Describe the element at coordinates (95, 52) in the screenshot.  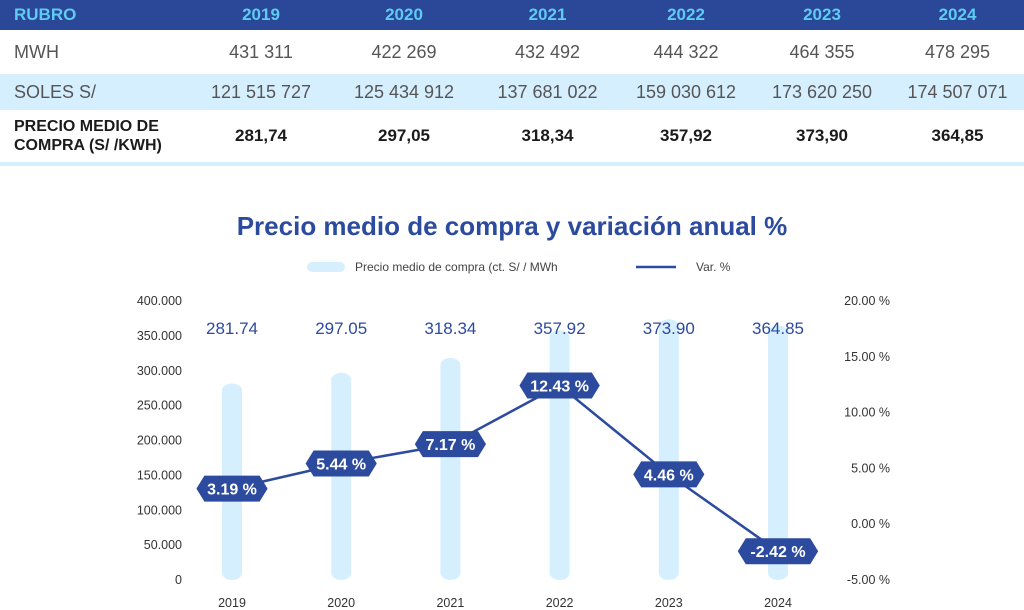
I see `row-label: MWH` at that location.